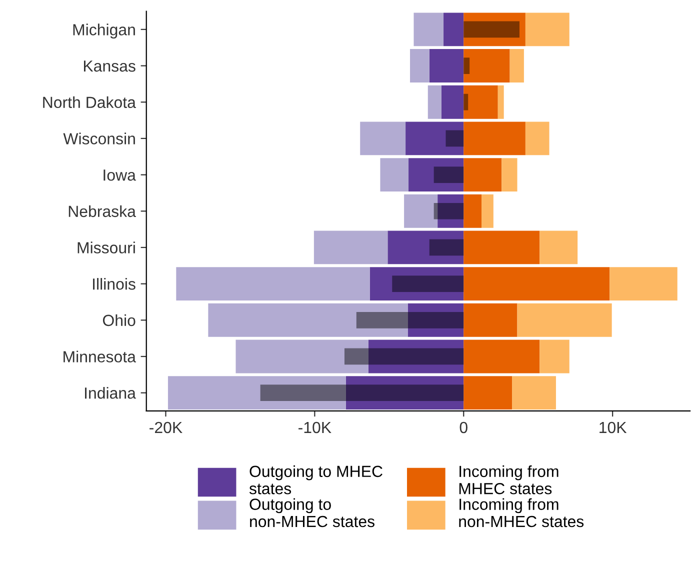 Image resolution: width=697 pixels, height=563 pixels. What do you see at coordinates (89, 102) in the screenshot?
I see `y-tick-label: North Dakota` at bounding box center [89, 102].